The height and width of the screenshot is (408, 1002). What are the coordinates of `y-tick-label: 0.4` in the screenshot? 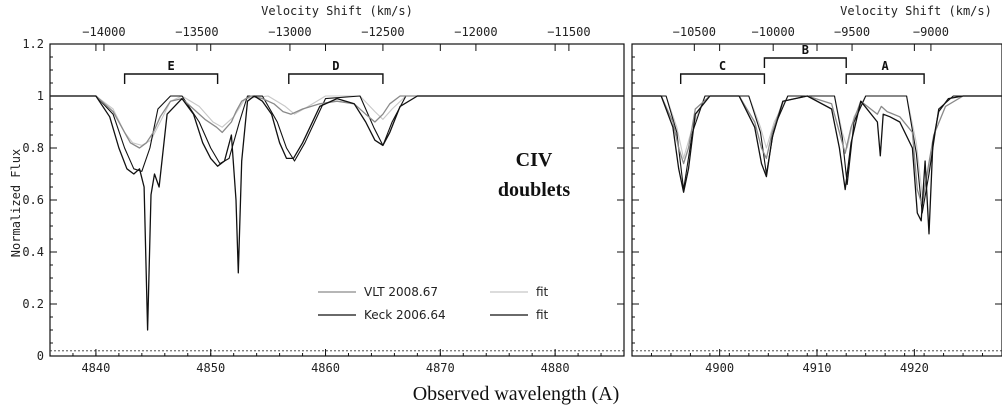 It's located at (33, 252).